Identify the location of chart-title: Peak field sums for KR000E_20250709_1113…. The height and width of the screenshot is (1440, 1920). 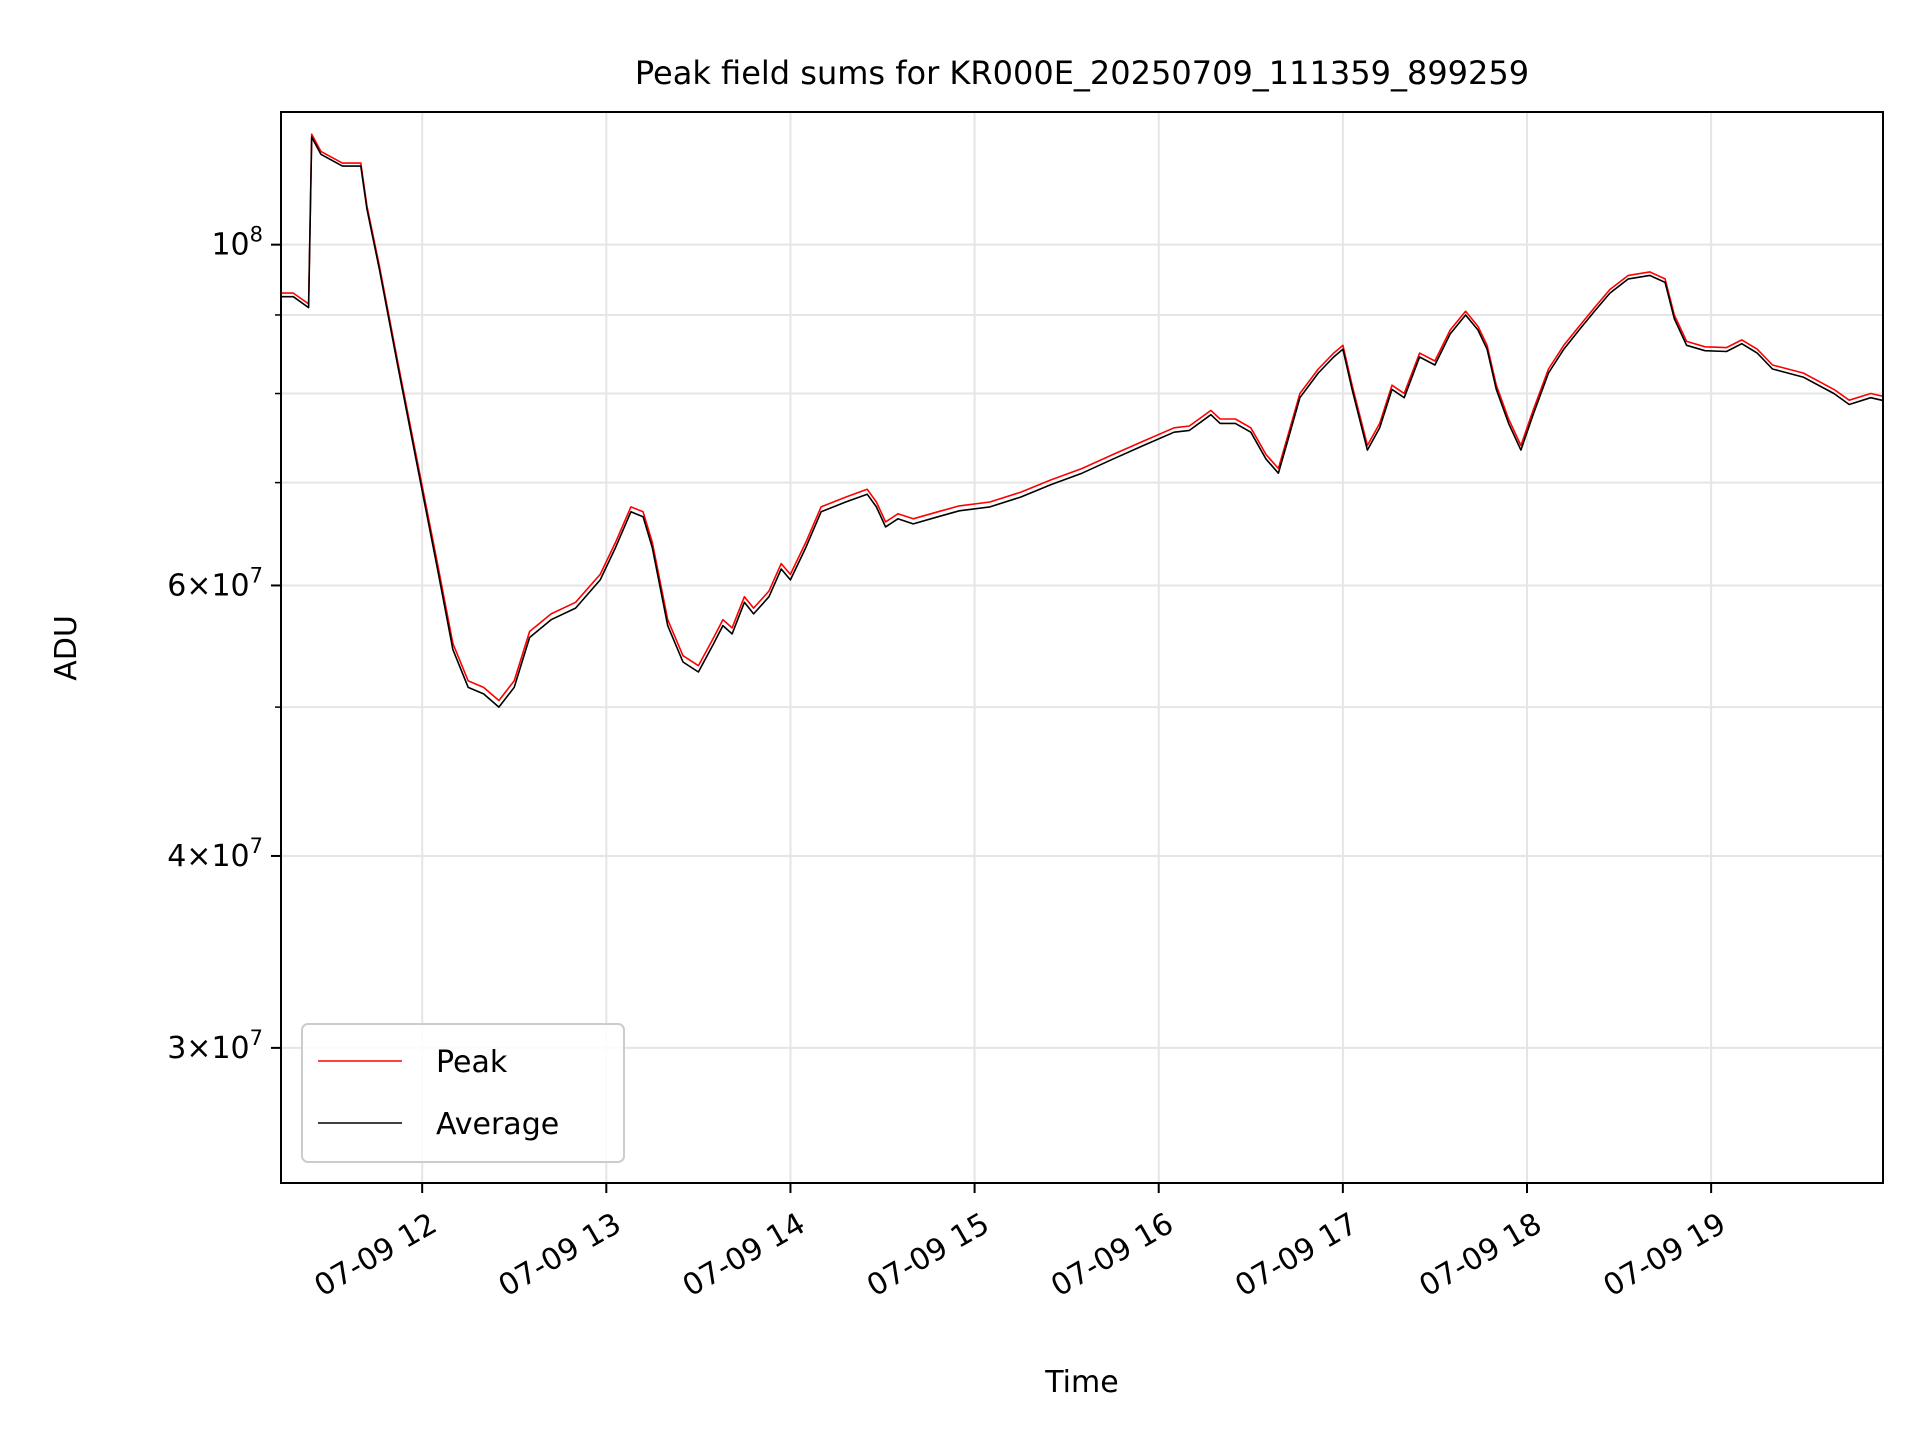
(1082, 73).